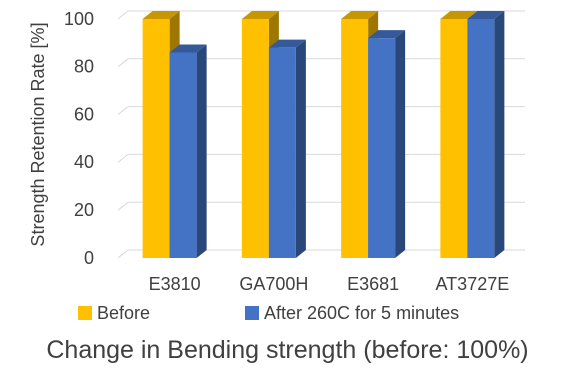 The image size is (575, 381). What do you see at coordinates (400, 144) in the screenshot?
I see `bar-side-E3681-After 260C for 5 minutes` at bounding box center [400, 144].